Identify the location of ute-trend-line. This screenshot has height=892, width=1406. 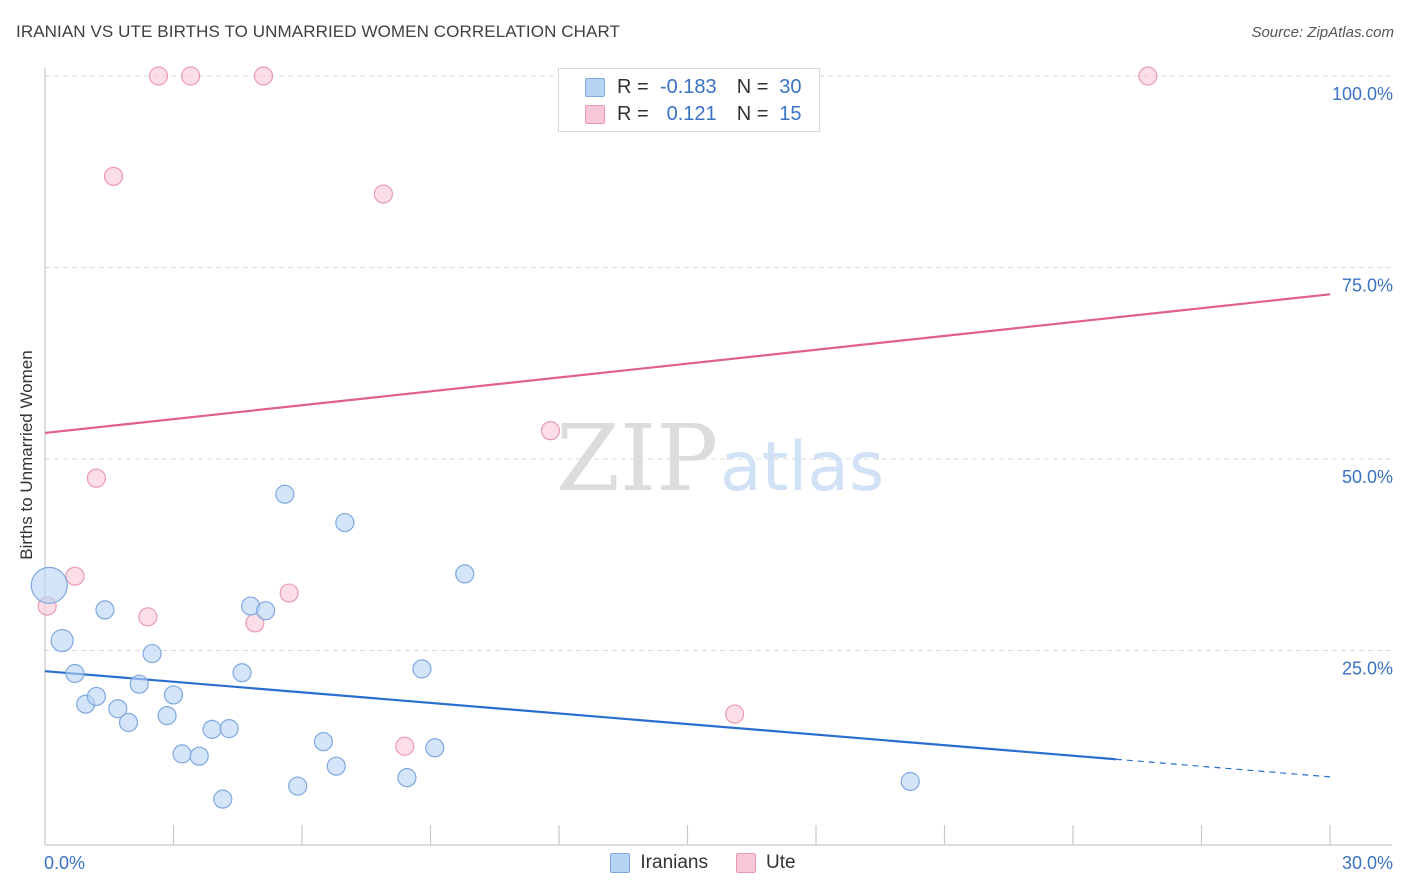
(687, 364).